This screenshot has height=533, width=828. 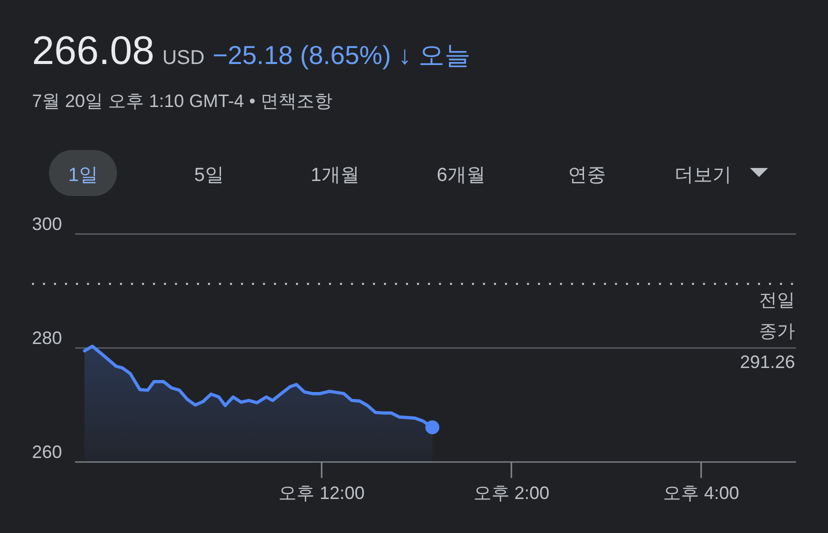 What do you see at coordinates (47, 338) in the screenshot?
I see `y-tick-label: 280` at bounding box center [47, 338].